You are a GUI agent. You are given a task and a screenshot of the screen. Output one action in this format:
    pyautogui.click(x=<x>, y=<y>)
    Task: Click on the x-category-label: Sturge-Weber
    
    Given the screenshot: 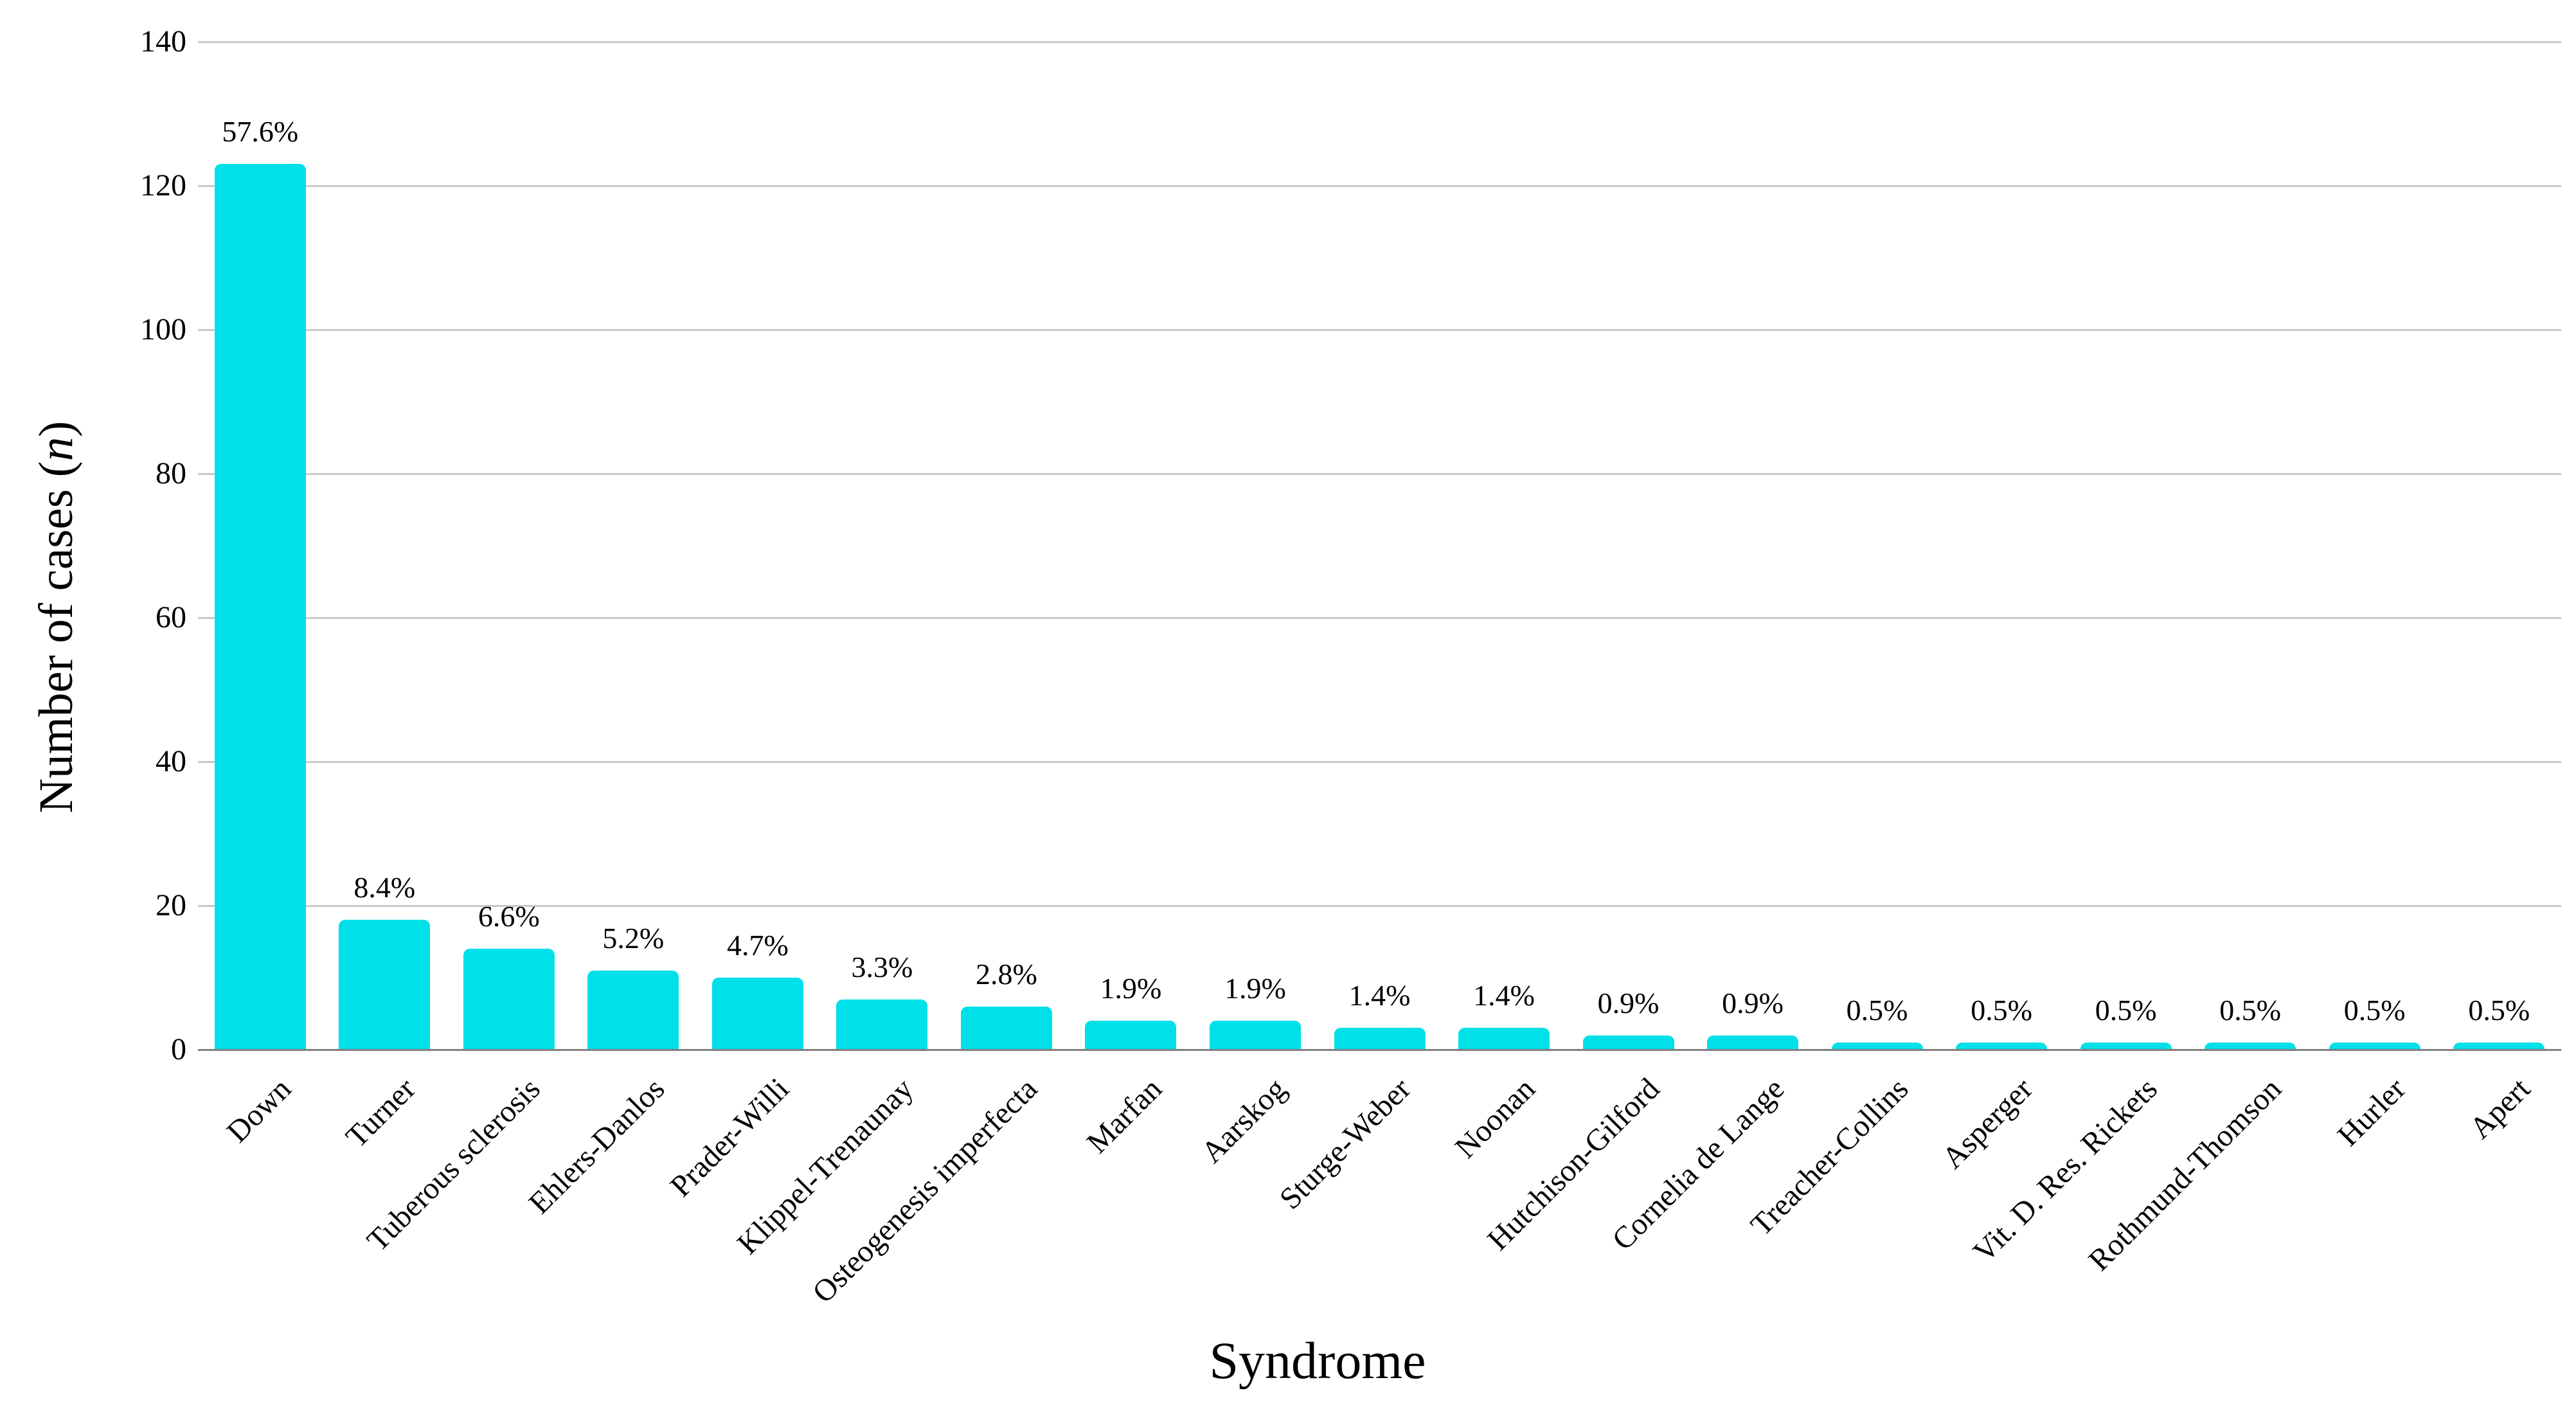 What is the action you would take?
    pyautogui.click(x=1345, y=1144)
    